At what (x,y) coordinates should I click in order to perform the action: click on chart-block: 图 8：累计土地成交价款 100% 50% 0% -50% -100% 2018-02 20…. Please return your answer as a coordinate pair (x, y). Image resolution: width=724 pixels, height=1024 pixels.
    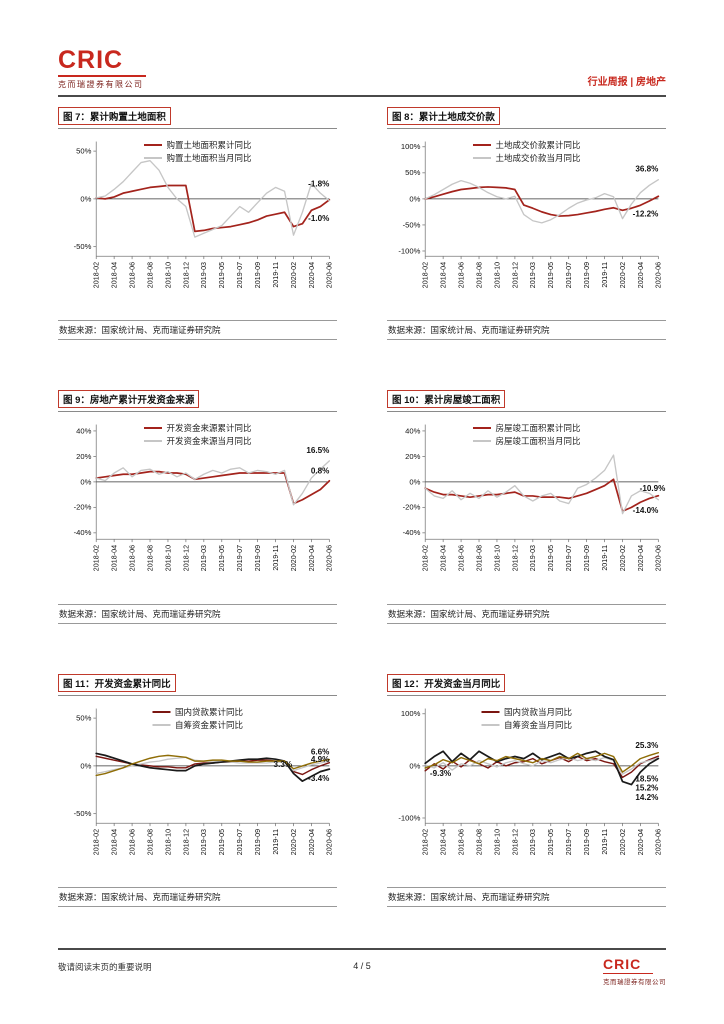
    Looking at the image, I should click on (526, 224).